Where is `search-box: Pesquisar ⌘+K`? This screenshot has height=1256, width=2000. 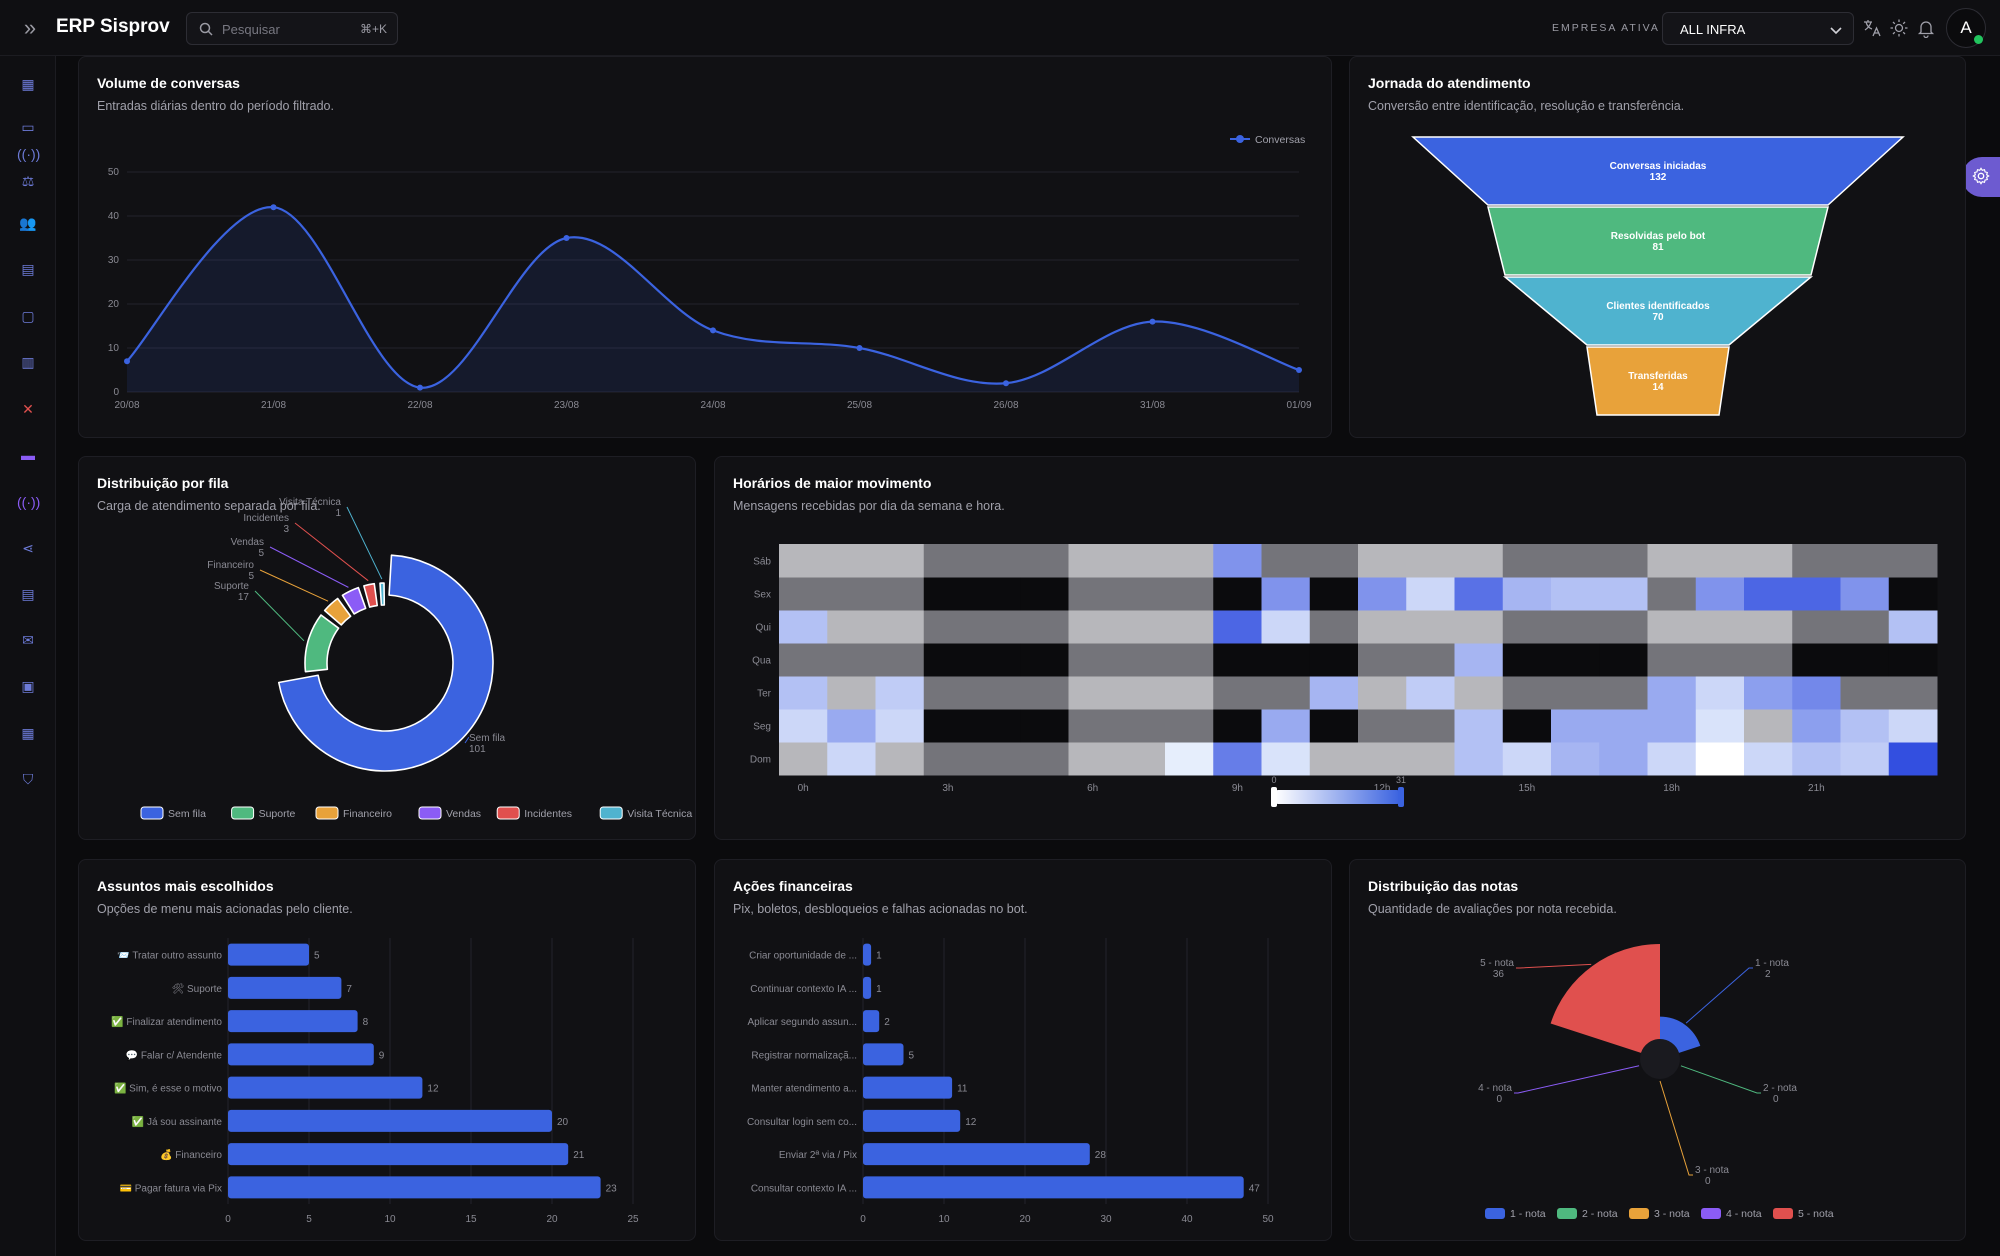 search-box: Pesquisar ⌘+K is located at coordinates (292, 28).